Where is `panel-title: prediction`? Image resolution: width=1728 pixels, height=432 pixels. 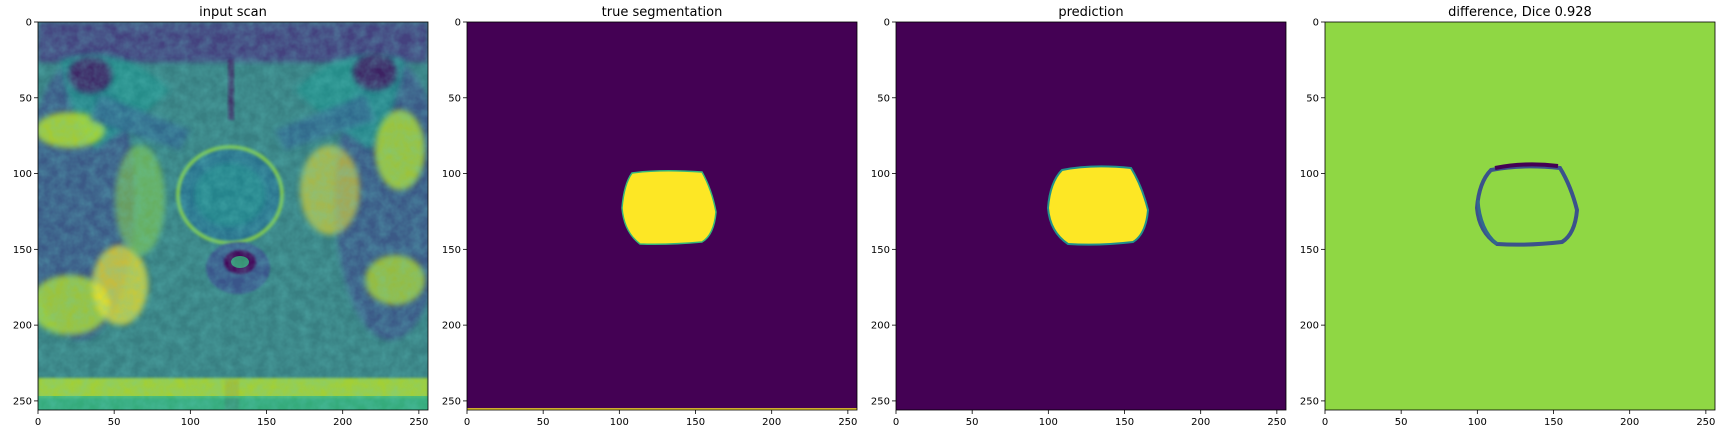
panel-title: prediction is located at coordinates (1090, 12).